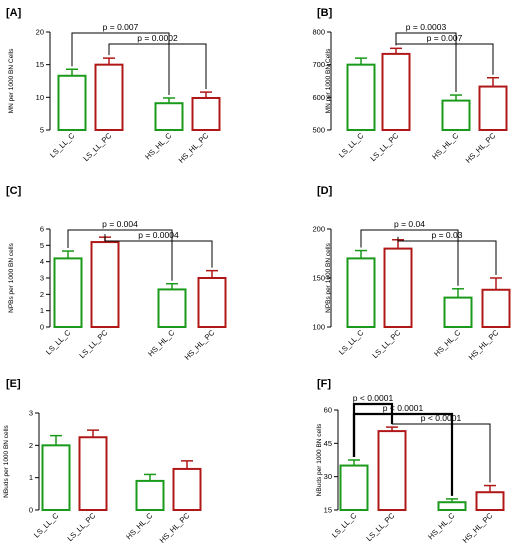 This screenshot has height=550, width=529. Describe the element at coordinates (40, 32) in the screenshot. I see `y-tick-label: 20` at that location.